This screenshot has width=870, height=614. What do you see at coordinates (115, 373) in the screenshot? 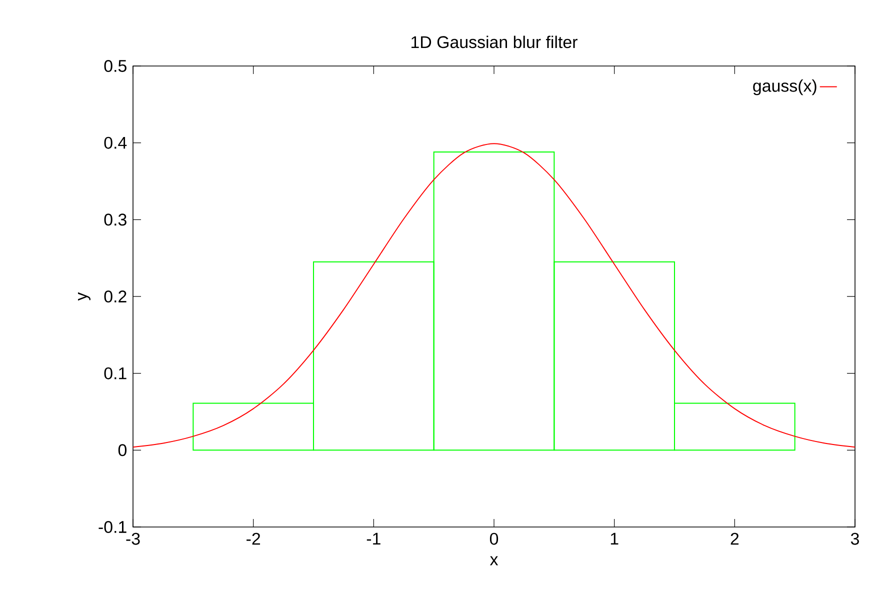
I see `y-tick-label: 0.1` at bounding box center [115, 373].